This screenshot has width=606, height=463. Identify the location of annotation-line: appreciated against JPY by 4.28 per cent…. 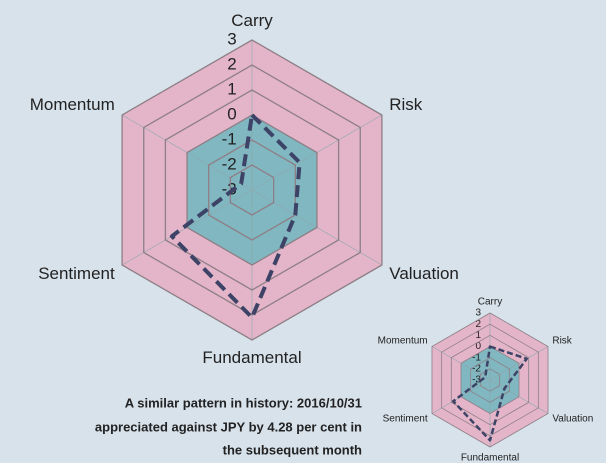
(228, 426).